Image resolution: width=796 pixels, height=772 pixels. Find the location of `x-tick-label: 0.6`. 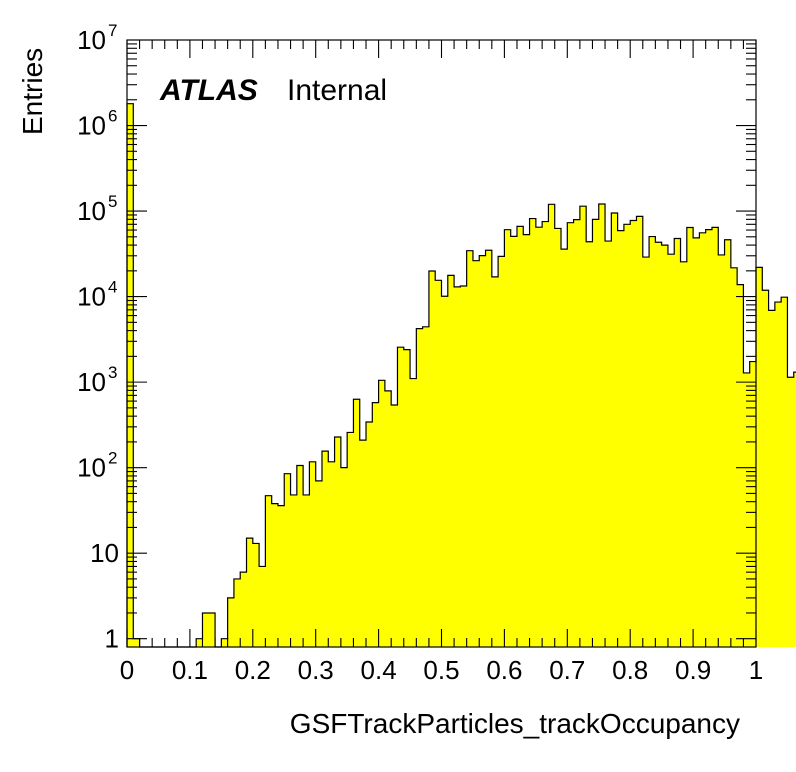

x-tick-label: 0.6 is located at coordinates (504, 670).